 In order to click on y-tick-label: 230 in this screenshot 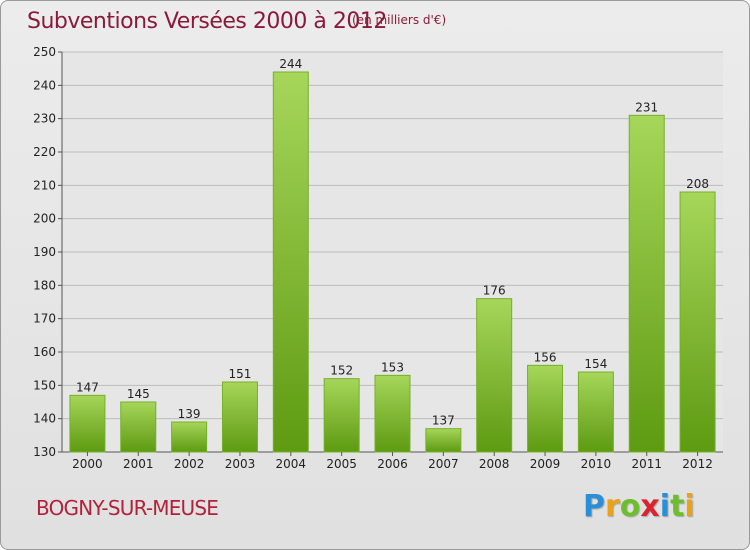, I will do `click(44, 119)`.